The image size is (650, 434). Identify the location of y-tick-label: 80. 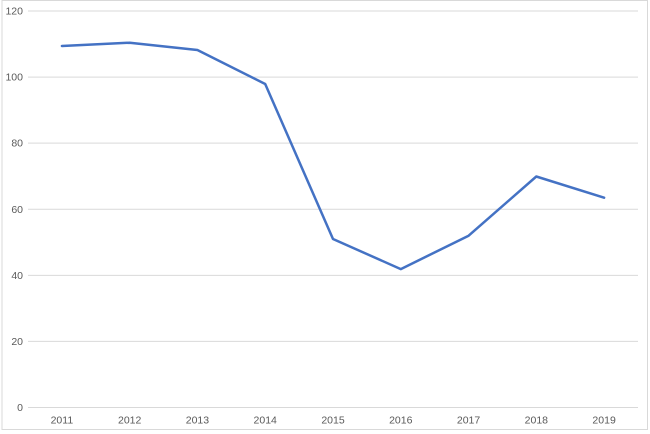
(17, 144).